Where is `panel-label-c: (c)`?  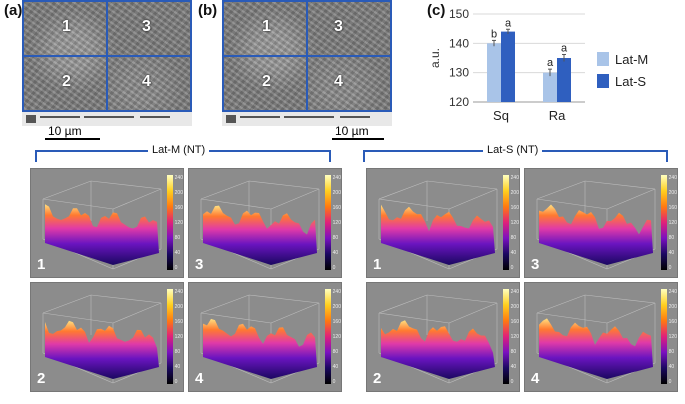 panel-label-c: (c) is located at coordinates (436, 10).